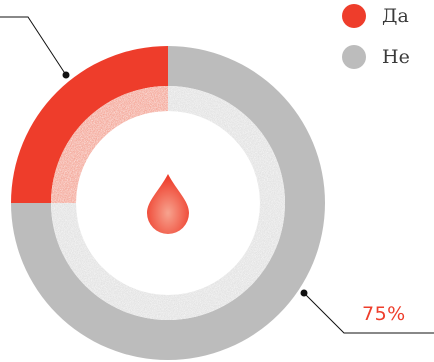 The width and height of the screenshot is (434, 362). What do you see at coordinates (376, 57) in the screenshot?
I see `legend-item-no: Не` at bounding box center [376, 57].